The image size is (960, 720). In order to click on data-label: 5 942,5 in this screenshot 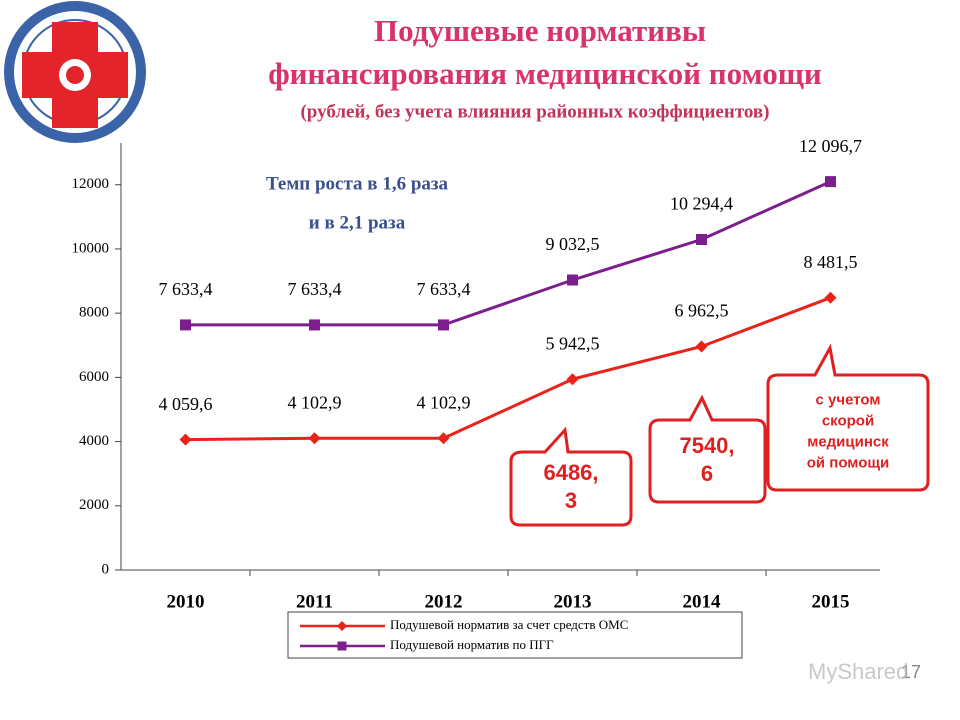, I will do `click(573, 343)`.